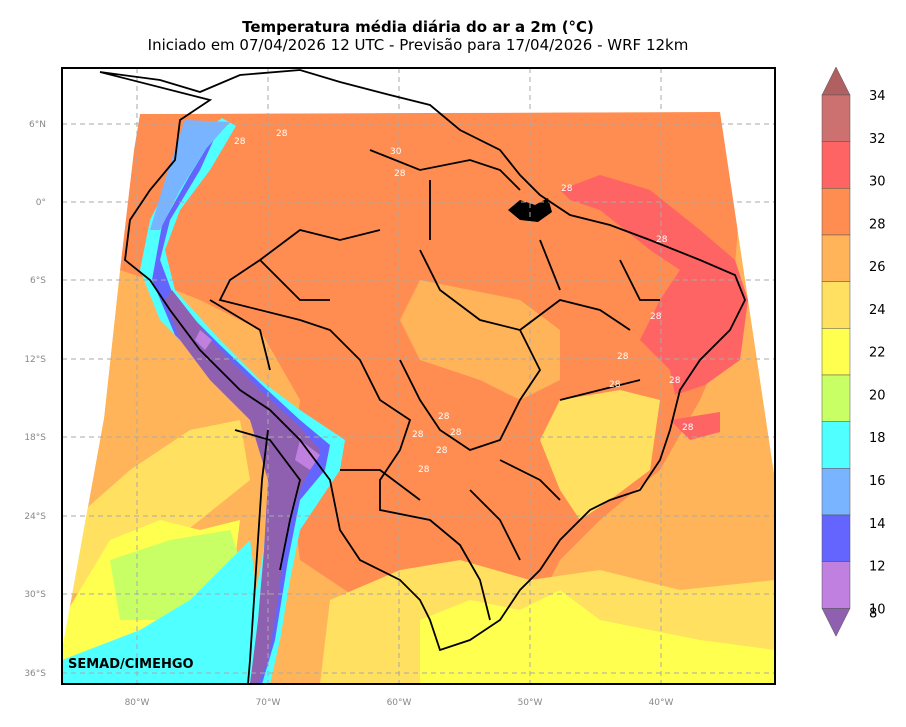  I want to click on field-22-24-se, so click(600, 455).